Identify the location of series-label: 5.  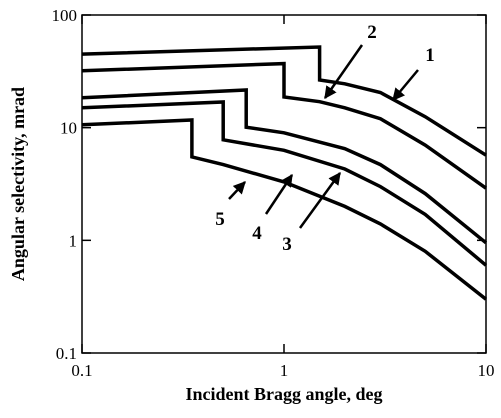
(220, 219).